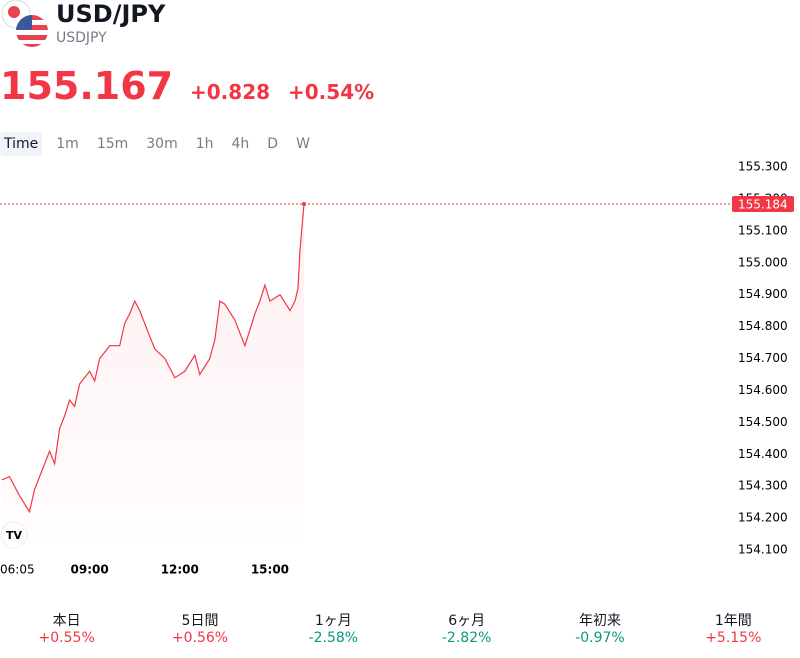  What do you see at coordinates (763, 262) in the screenshot?
I see `y-tick-label: 155.000` at bounding box center [763, 262].